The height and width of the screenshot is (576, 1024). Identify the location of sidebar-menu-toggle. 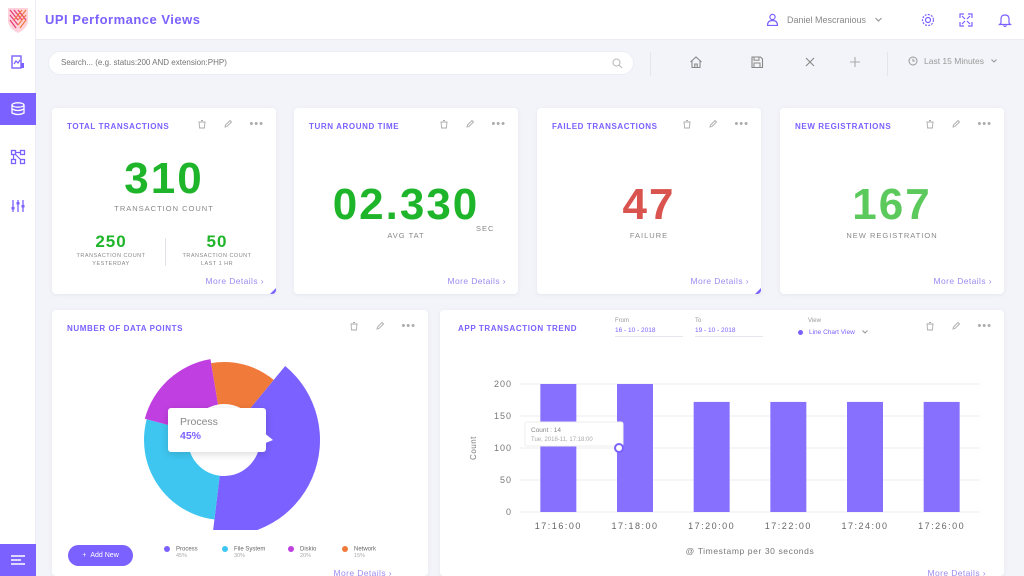
(18, 560).